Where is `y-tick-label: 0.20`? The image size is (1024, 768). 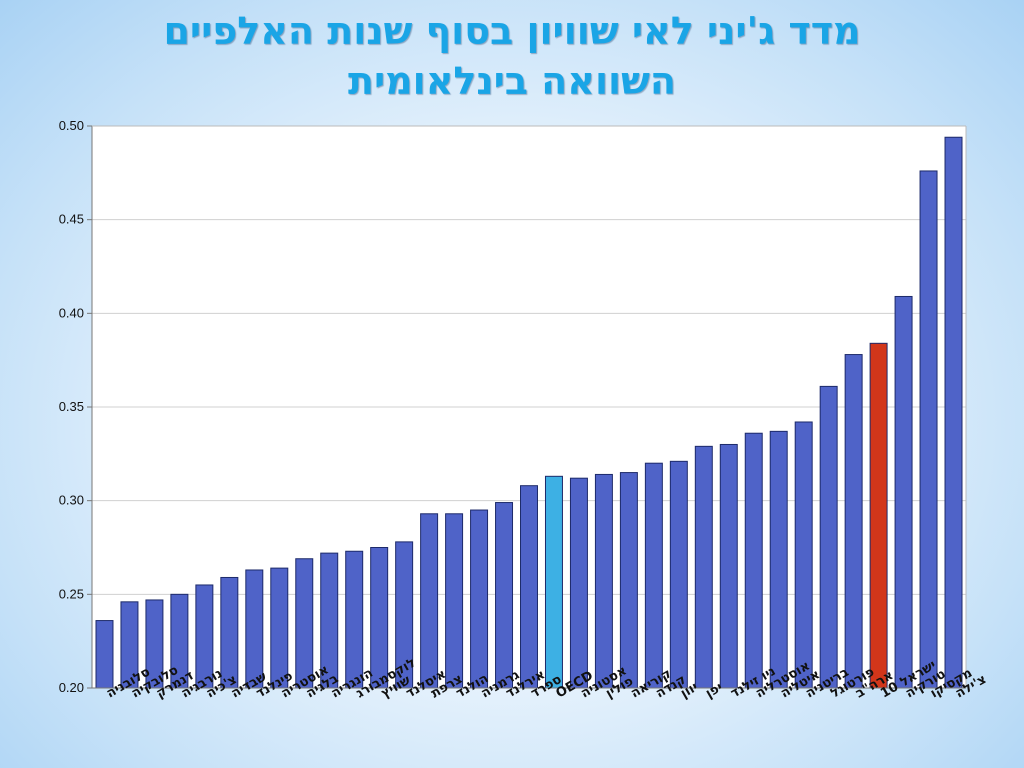 y-tick-label: 0.20 is located at coordinates (71, 687).